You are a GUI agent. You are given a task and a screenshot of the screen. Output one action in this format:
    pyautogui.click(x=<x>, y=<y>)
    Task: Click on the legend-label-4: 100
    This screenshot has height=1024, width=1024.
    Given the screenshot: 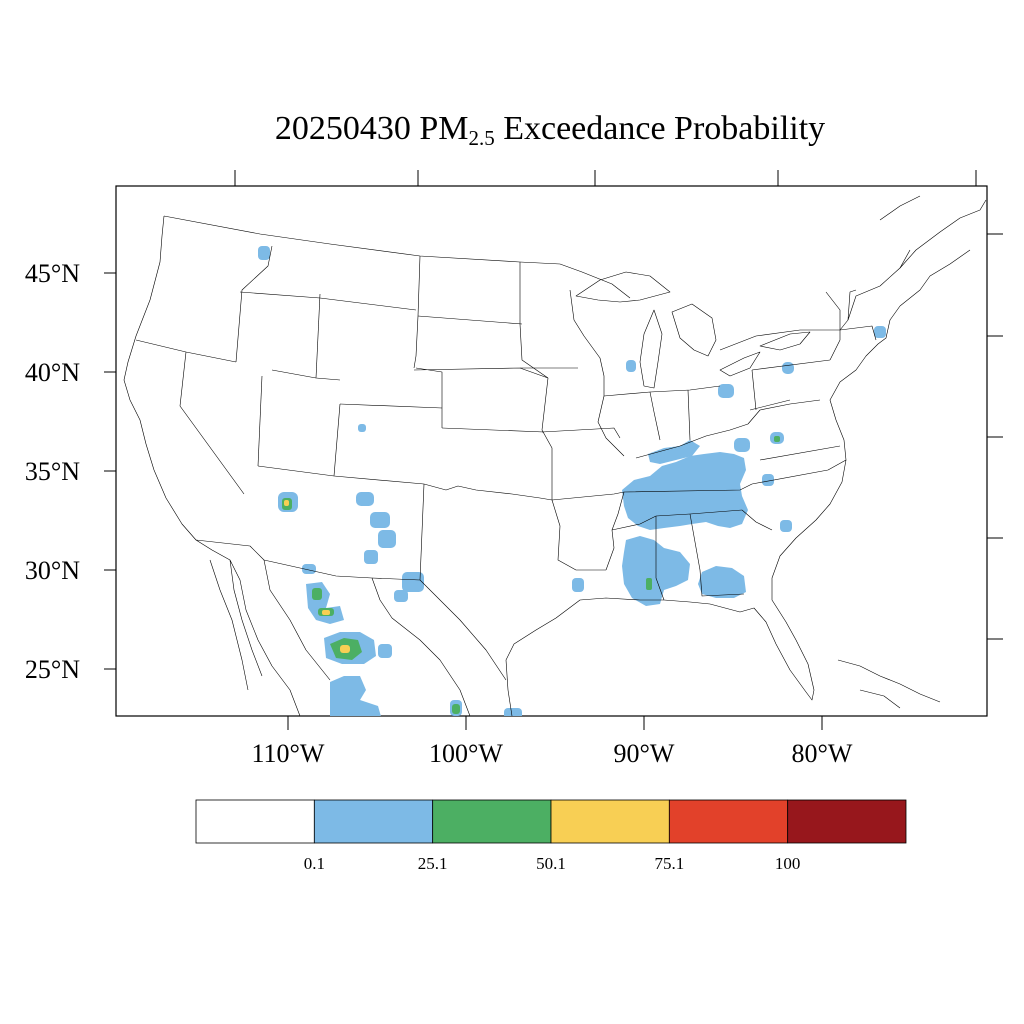 What is the action you would take?
    pyautogui.click(x=788, y=863)
    